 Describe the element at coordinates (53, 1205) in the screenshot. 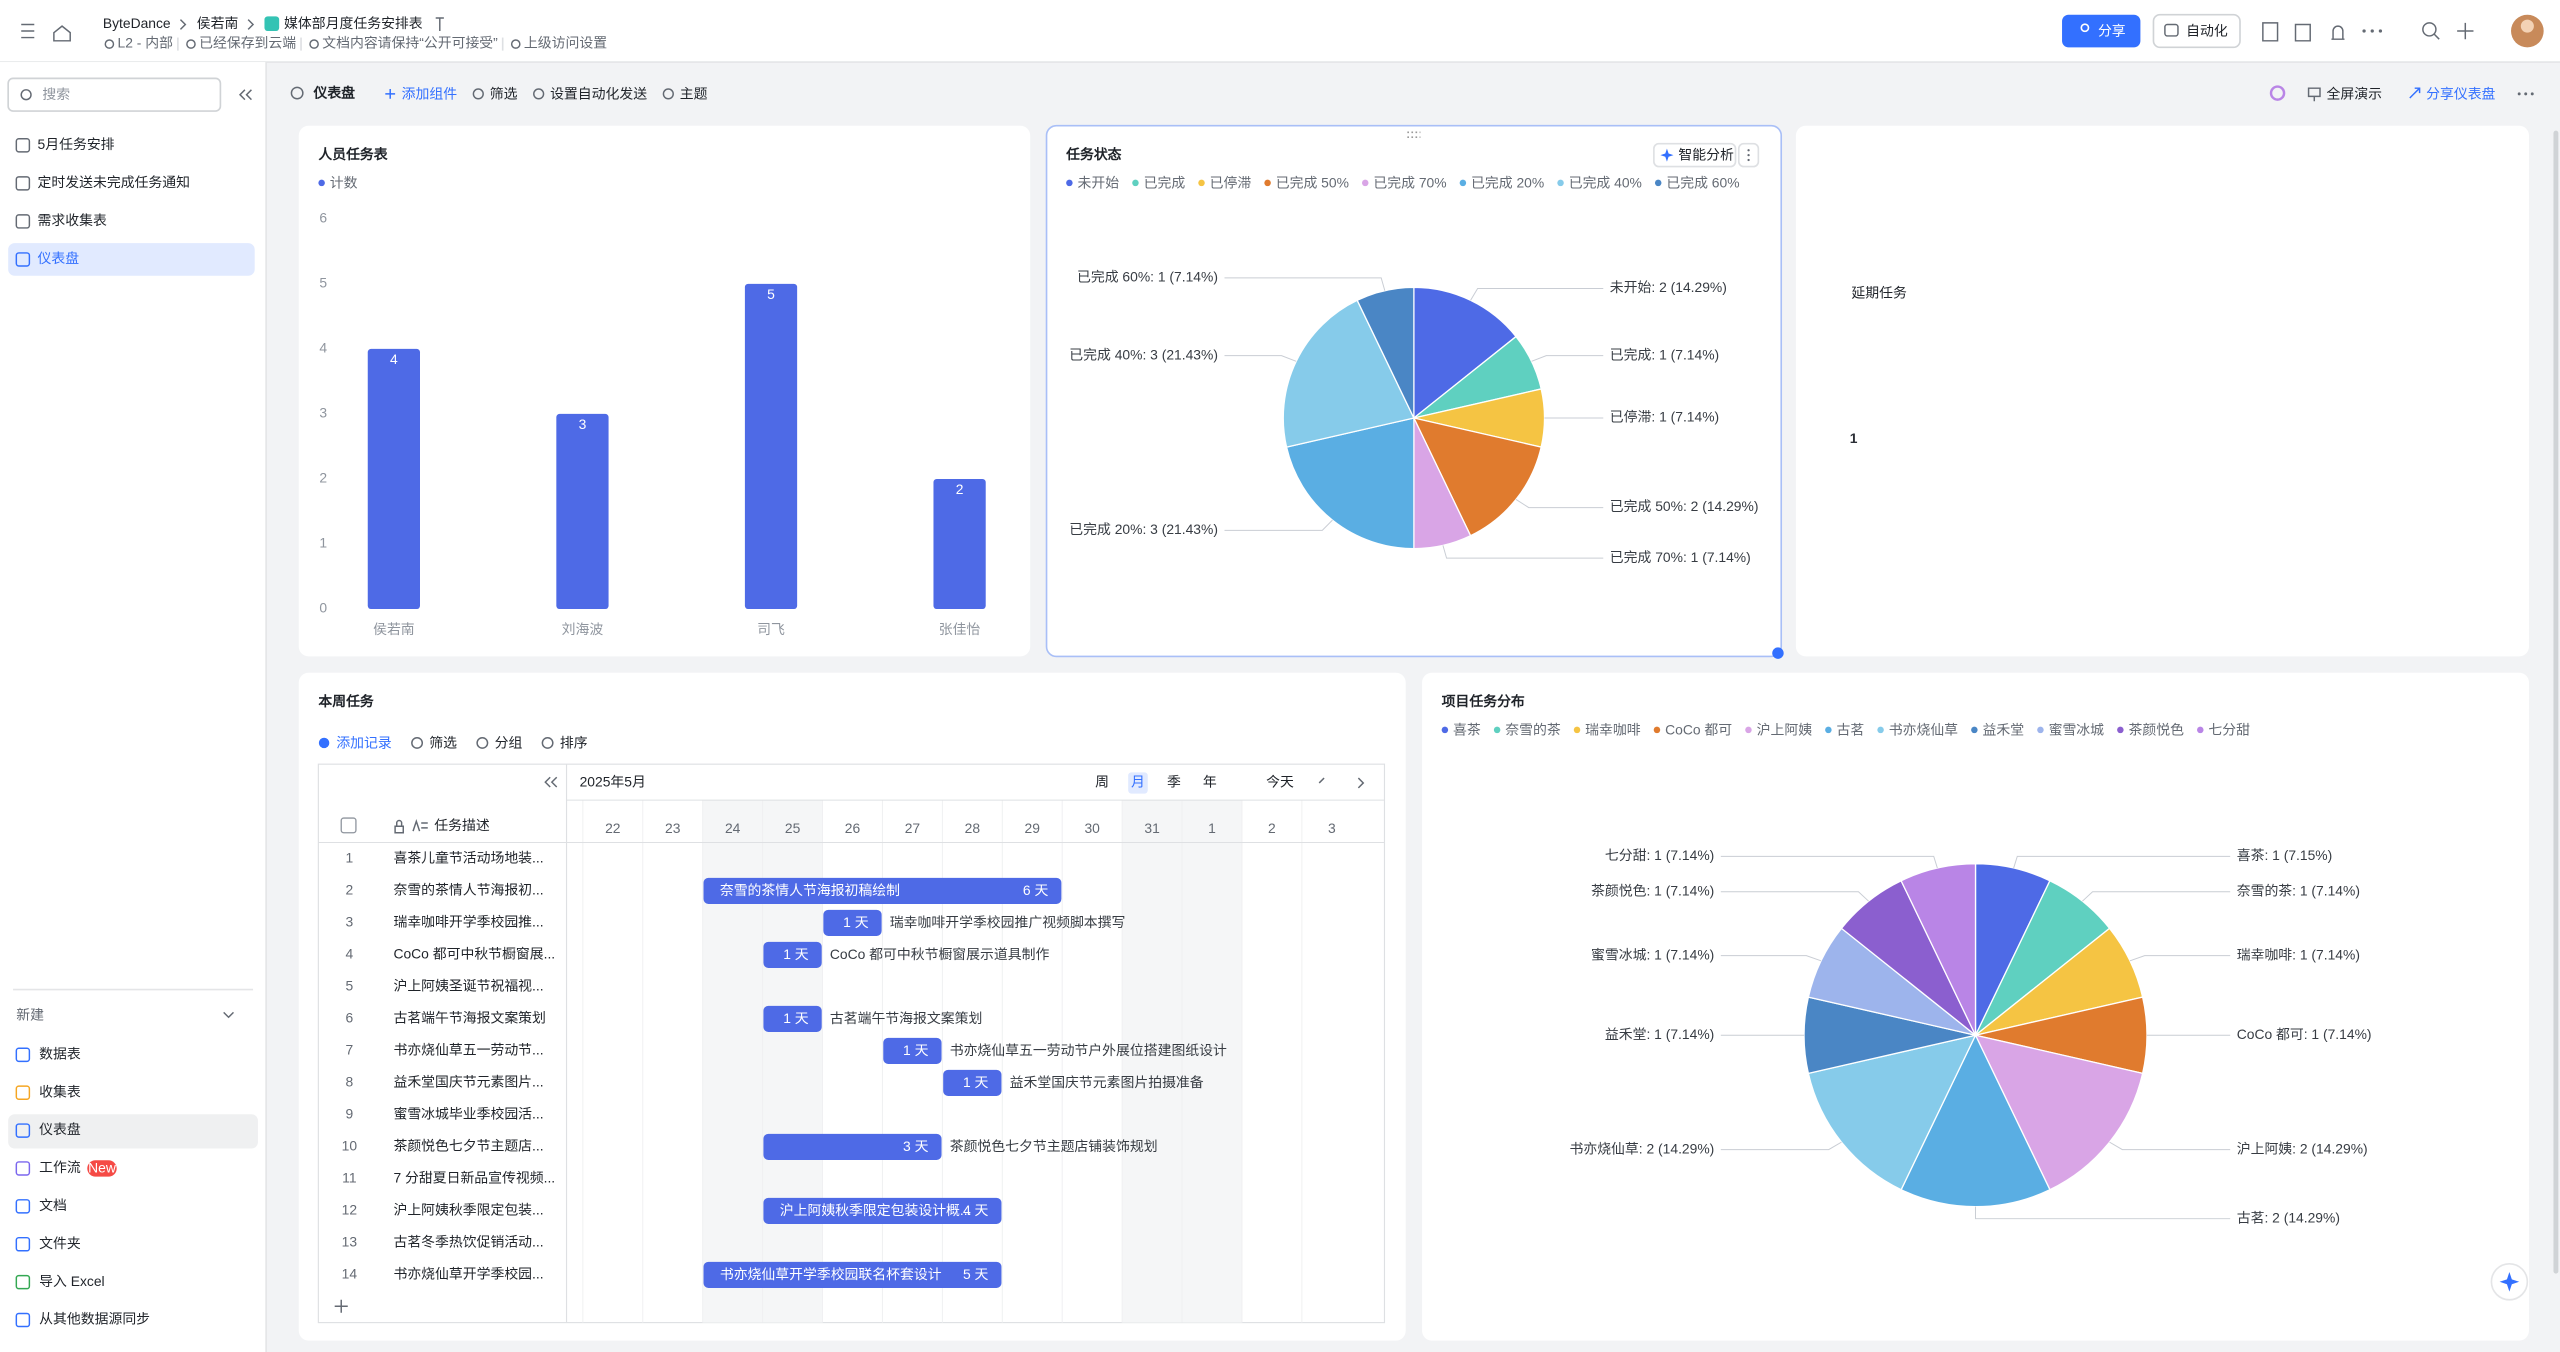

I see `new-item: 文档` at that location.